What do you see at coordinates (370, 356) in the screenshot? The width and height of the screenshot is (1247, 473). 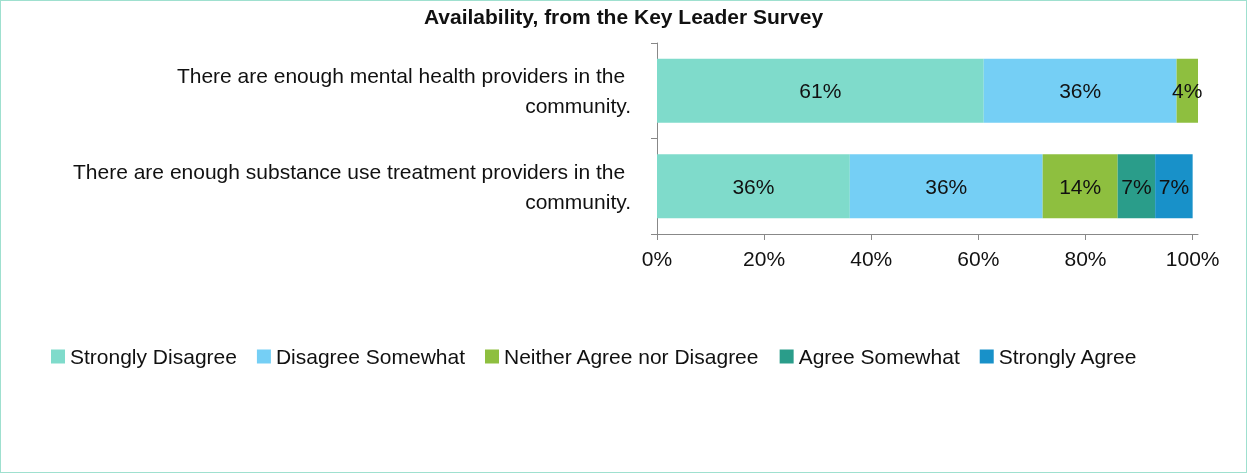 I see `legend-label: Disagree Somewhat` at bounding box center [370, 356].